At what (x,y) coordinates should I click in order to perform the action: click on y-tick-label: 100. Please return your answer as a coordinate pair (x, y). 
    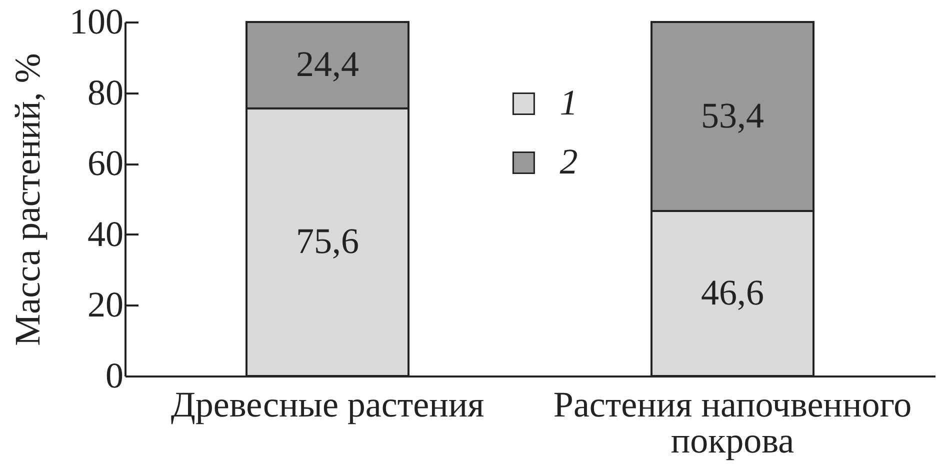
    Looking at the image, I should click on (97, 22).